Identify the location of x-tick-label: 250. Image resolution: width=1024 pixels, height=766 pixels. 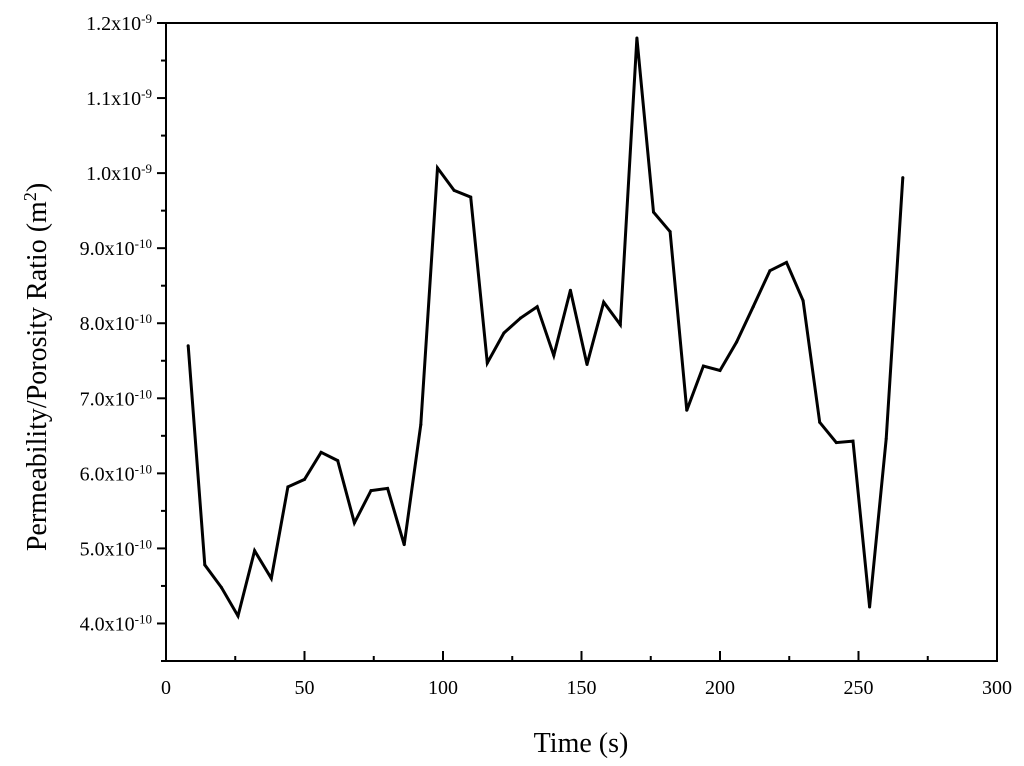
(859, 688).